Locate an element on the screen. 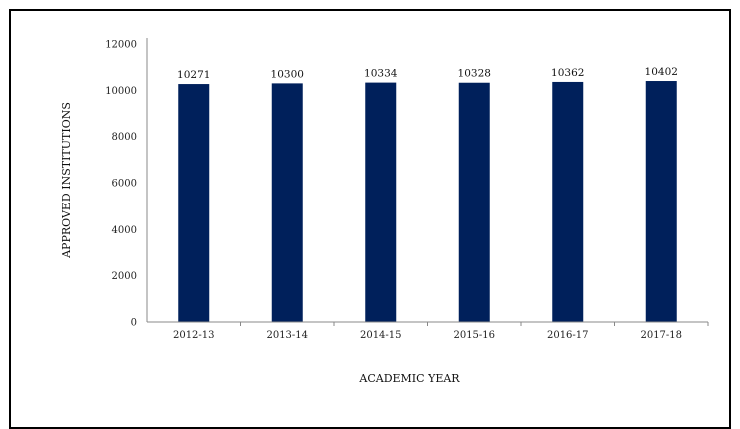  data-label: 10334 is located at coordinates (381, 74).